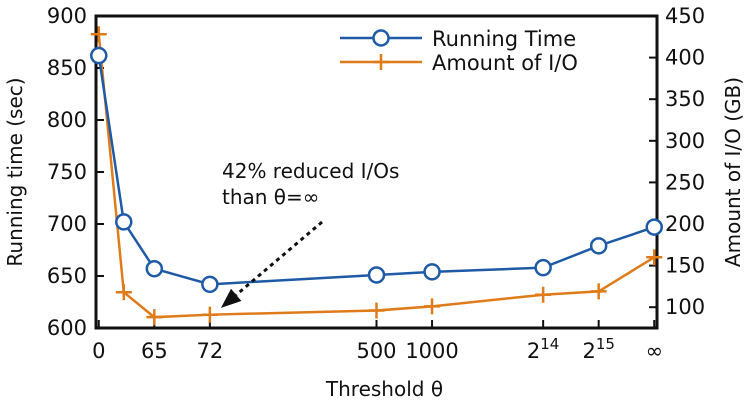  Describe the element at coordinates (67, 68) in the screenshot. I see `left-y-tick-label: 850` at that location.